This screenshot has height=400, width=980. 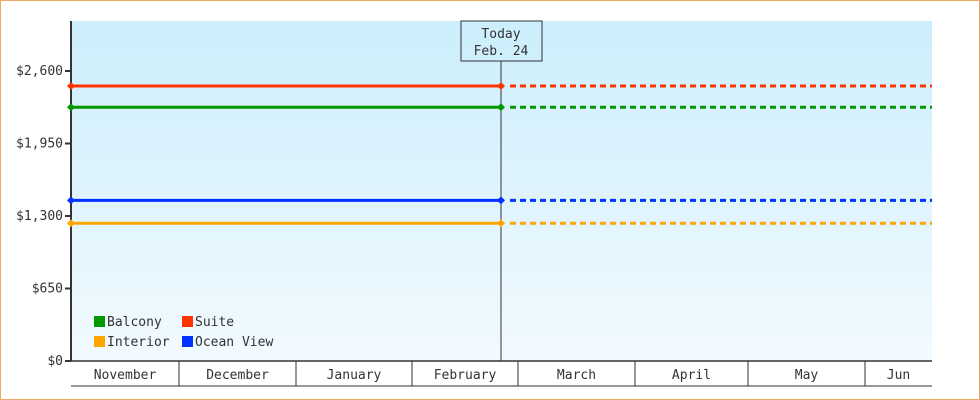 What do you see at coordinates (138, 342) in the screenshot?
I see `legend-label: Interior` at bounding box center [138, 342].